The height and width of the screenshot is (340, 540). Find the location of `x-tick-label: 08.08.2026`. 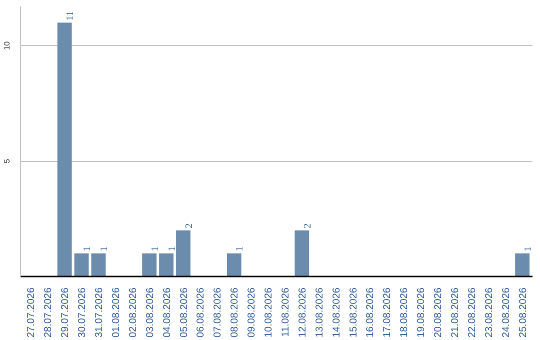

x-tick-label: 08.08.2026 is located at coordinates (235, 312).